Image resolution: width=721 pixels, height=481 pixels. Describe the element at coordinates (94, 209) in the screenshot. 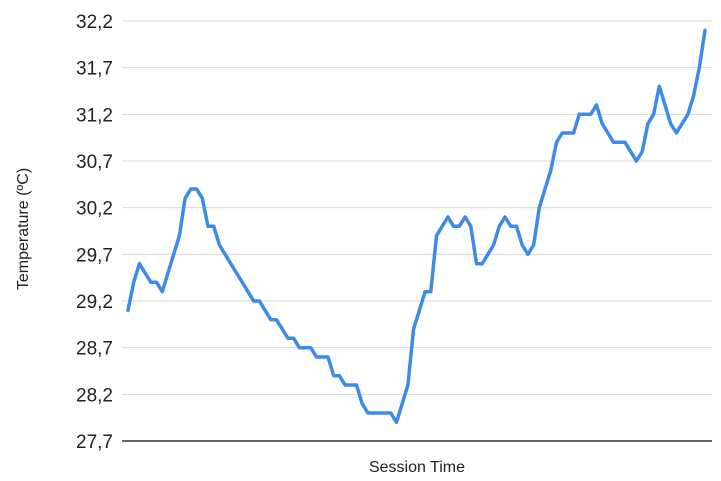

I see `y-tick-label: 30,2` at that location.